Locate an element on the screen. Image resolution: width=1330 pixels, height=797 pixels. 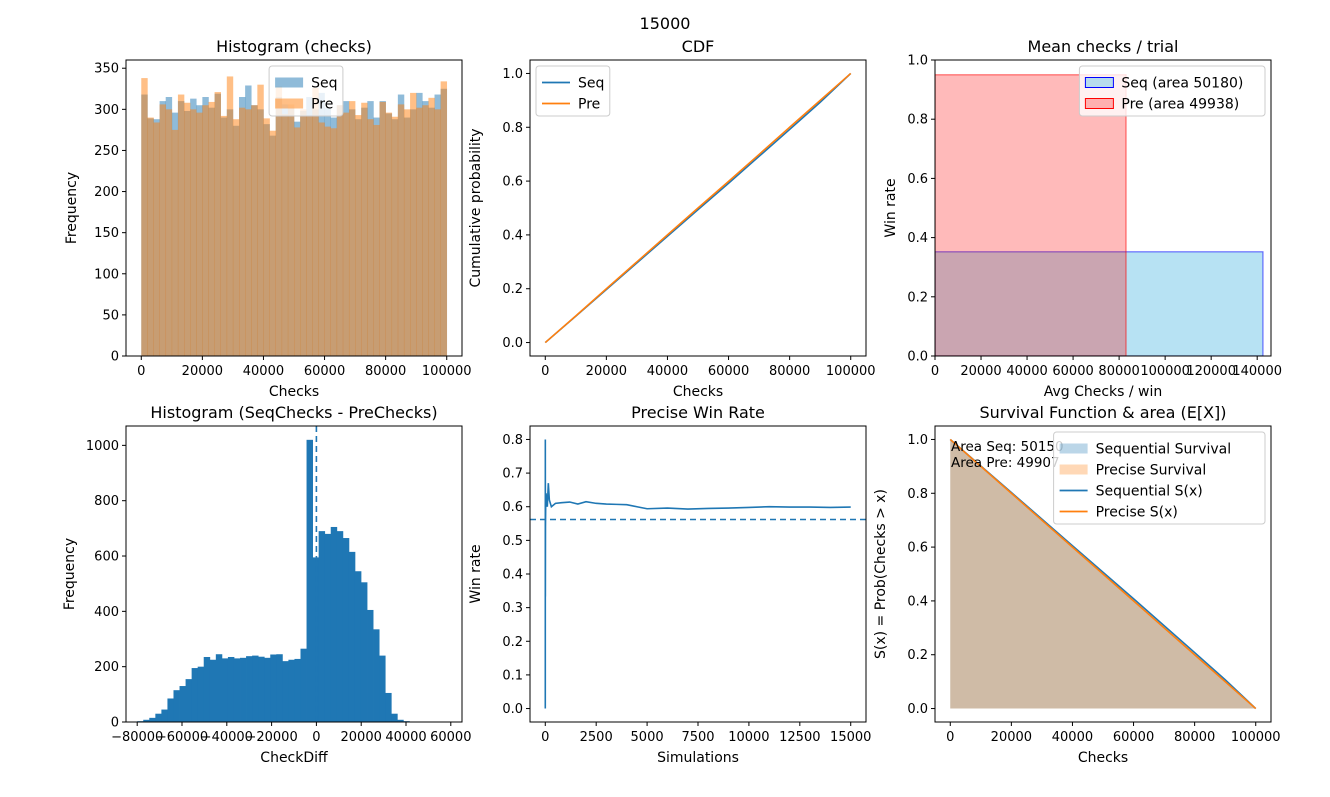
x-tick-label: 5000 is located at coordinates (647, 737).